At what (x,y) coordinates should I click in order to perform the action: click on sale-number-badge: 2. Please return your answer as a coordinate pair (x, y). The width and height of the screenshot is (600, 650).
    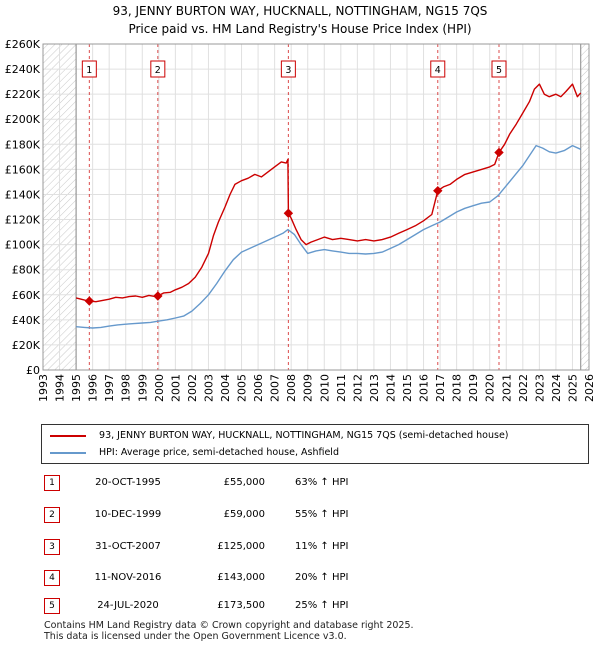
    Looking at the image, I should click on (52, 515).